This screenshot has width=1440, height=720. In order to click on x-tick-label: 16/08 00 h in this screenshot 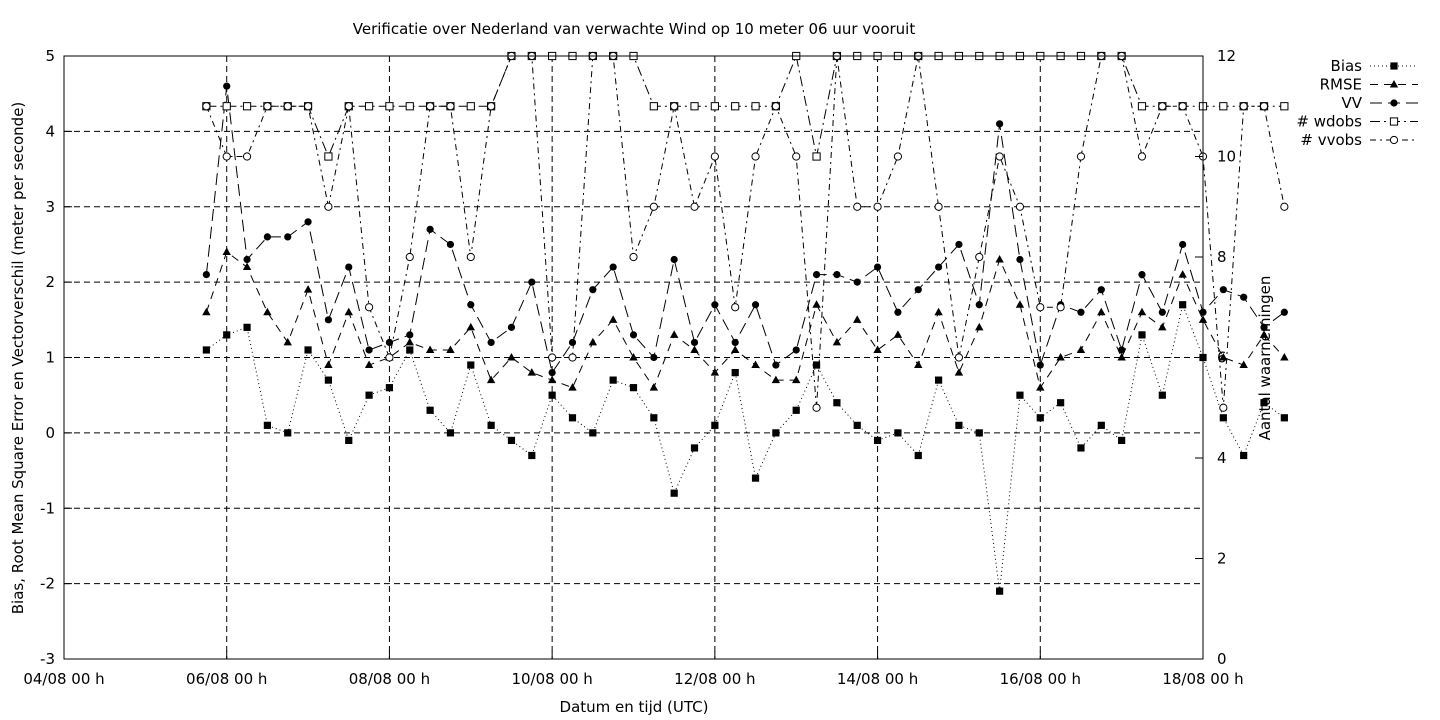, I will do `click(1040, 679)`.